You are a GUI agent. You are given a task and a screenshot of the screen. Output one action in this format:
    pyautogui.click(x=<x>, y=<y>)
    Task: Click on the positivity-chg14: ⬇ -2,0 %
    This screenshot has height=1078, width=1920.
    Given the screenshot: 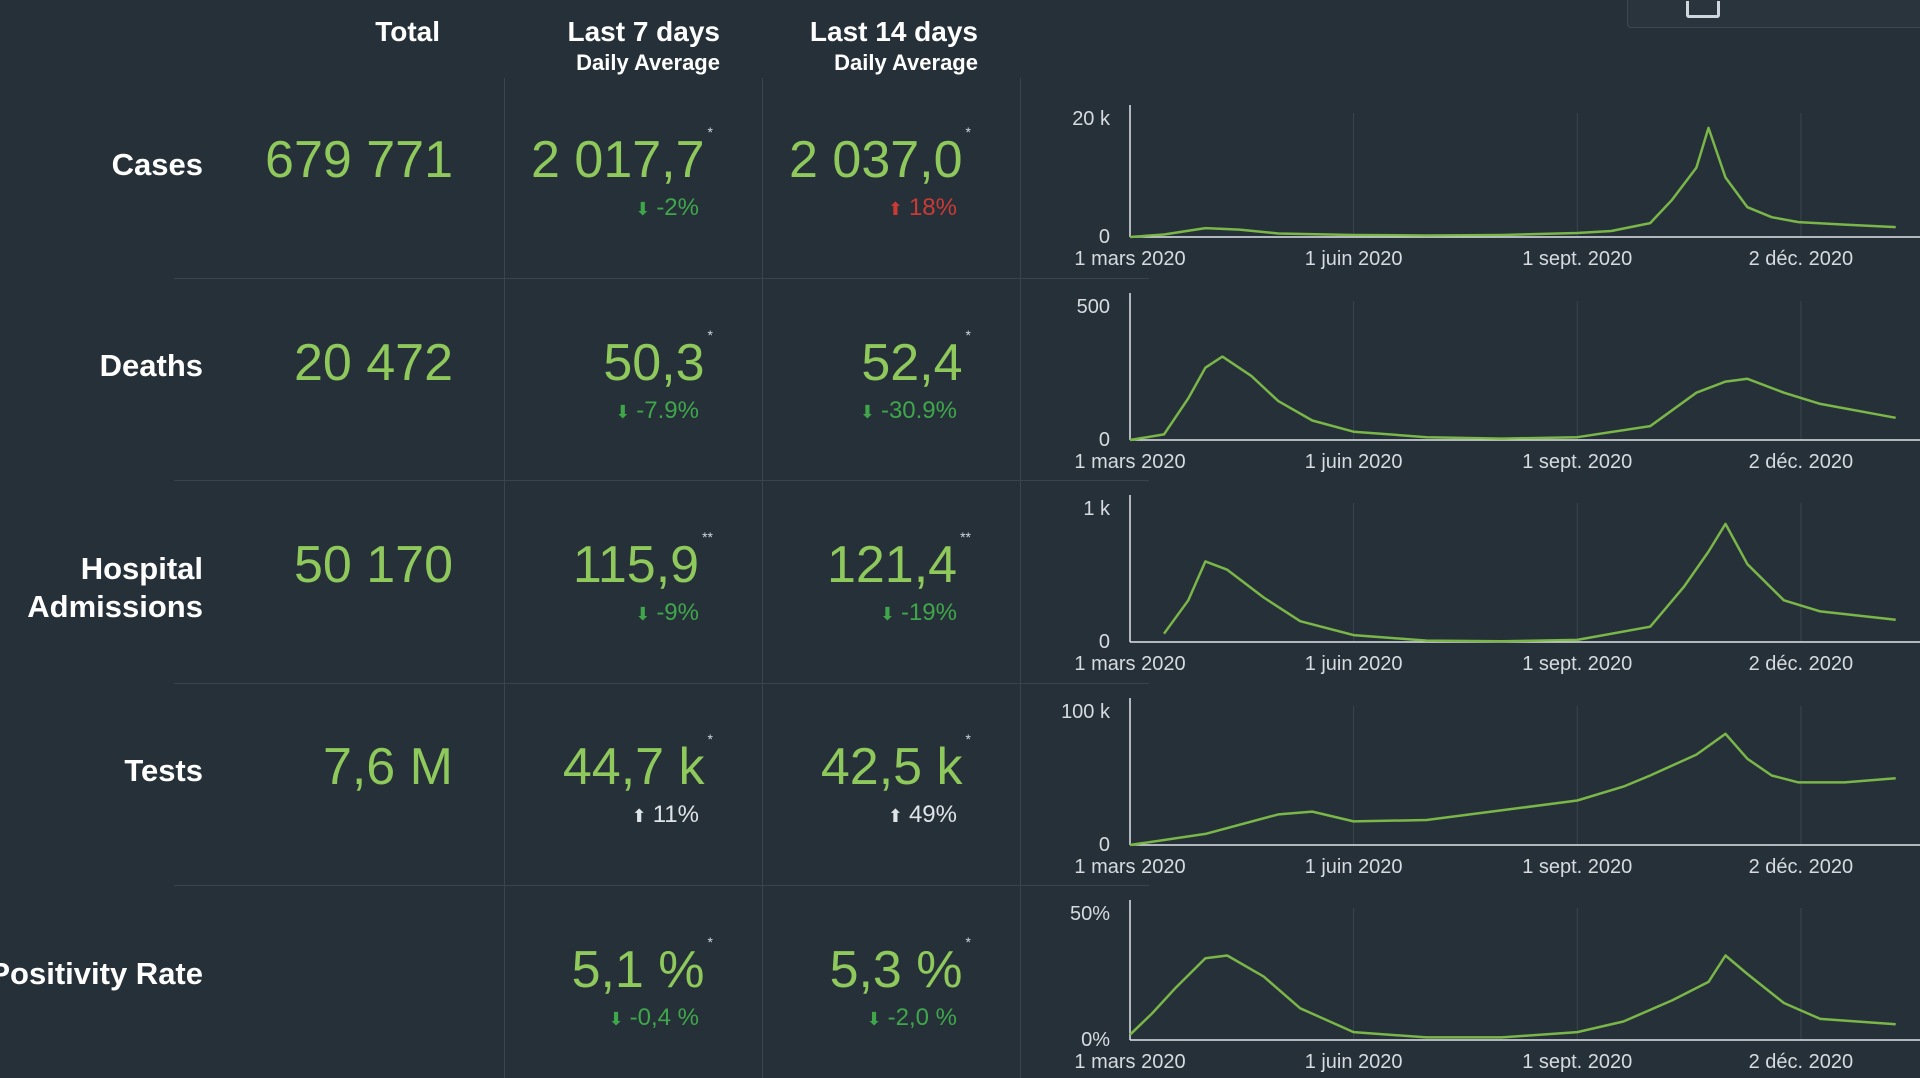 What is the action you would take?
    pyautogui.click(x=912, y=1018)
    